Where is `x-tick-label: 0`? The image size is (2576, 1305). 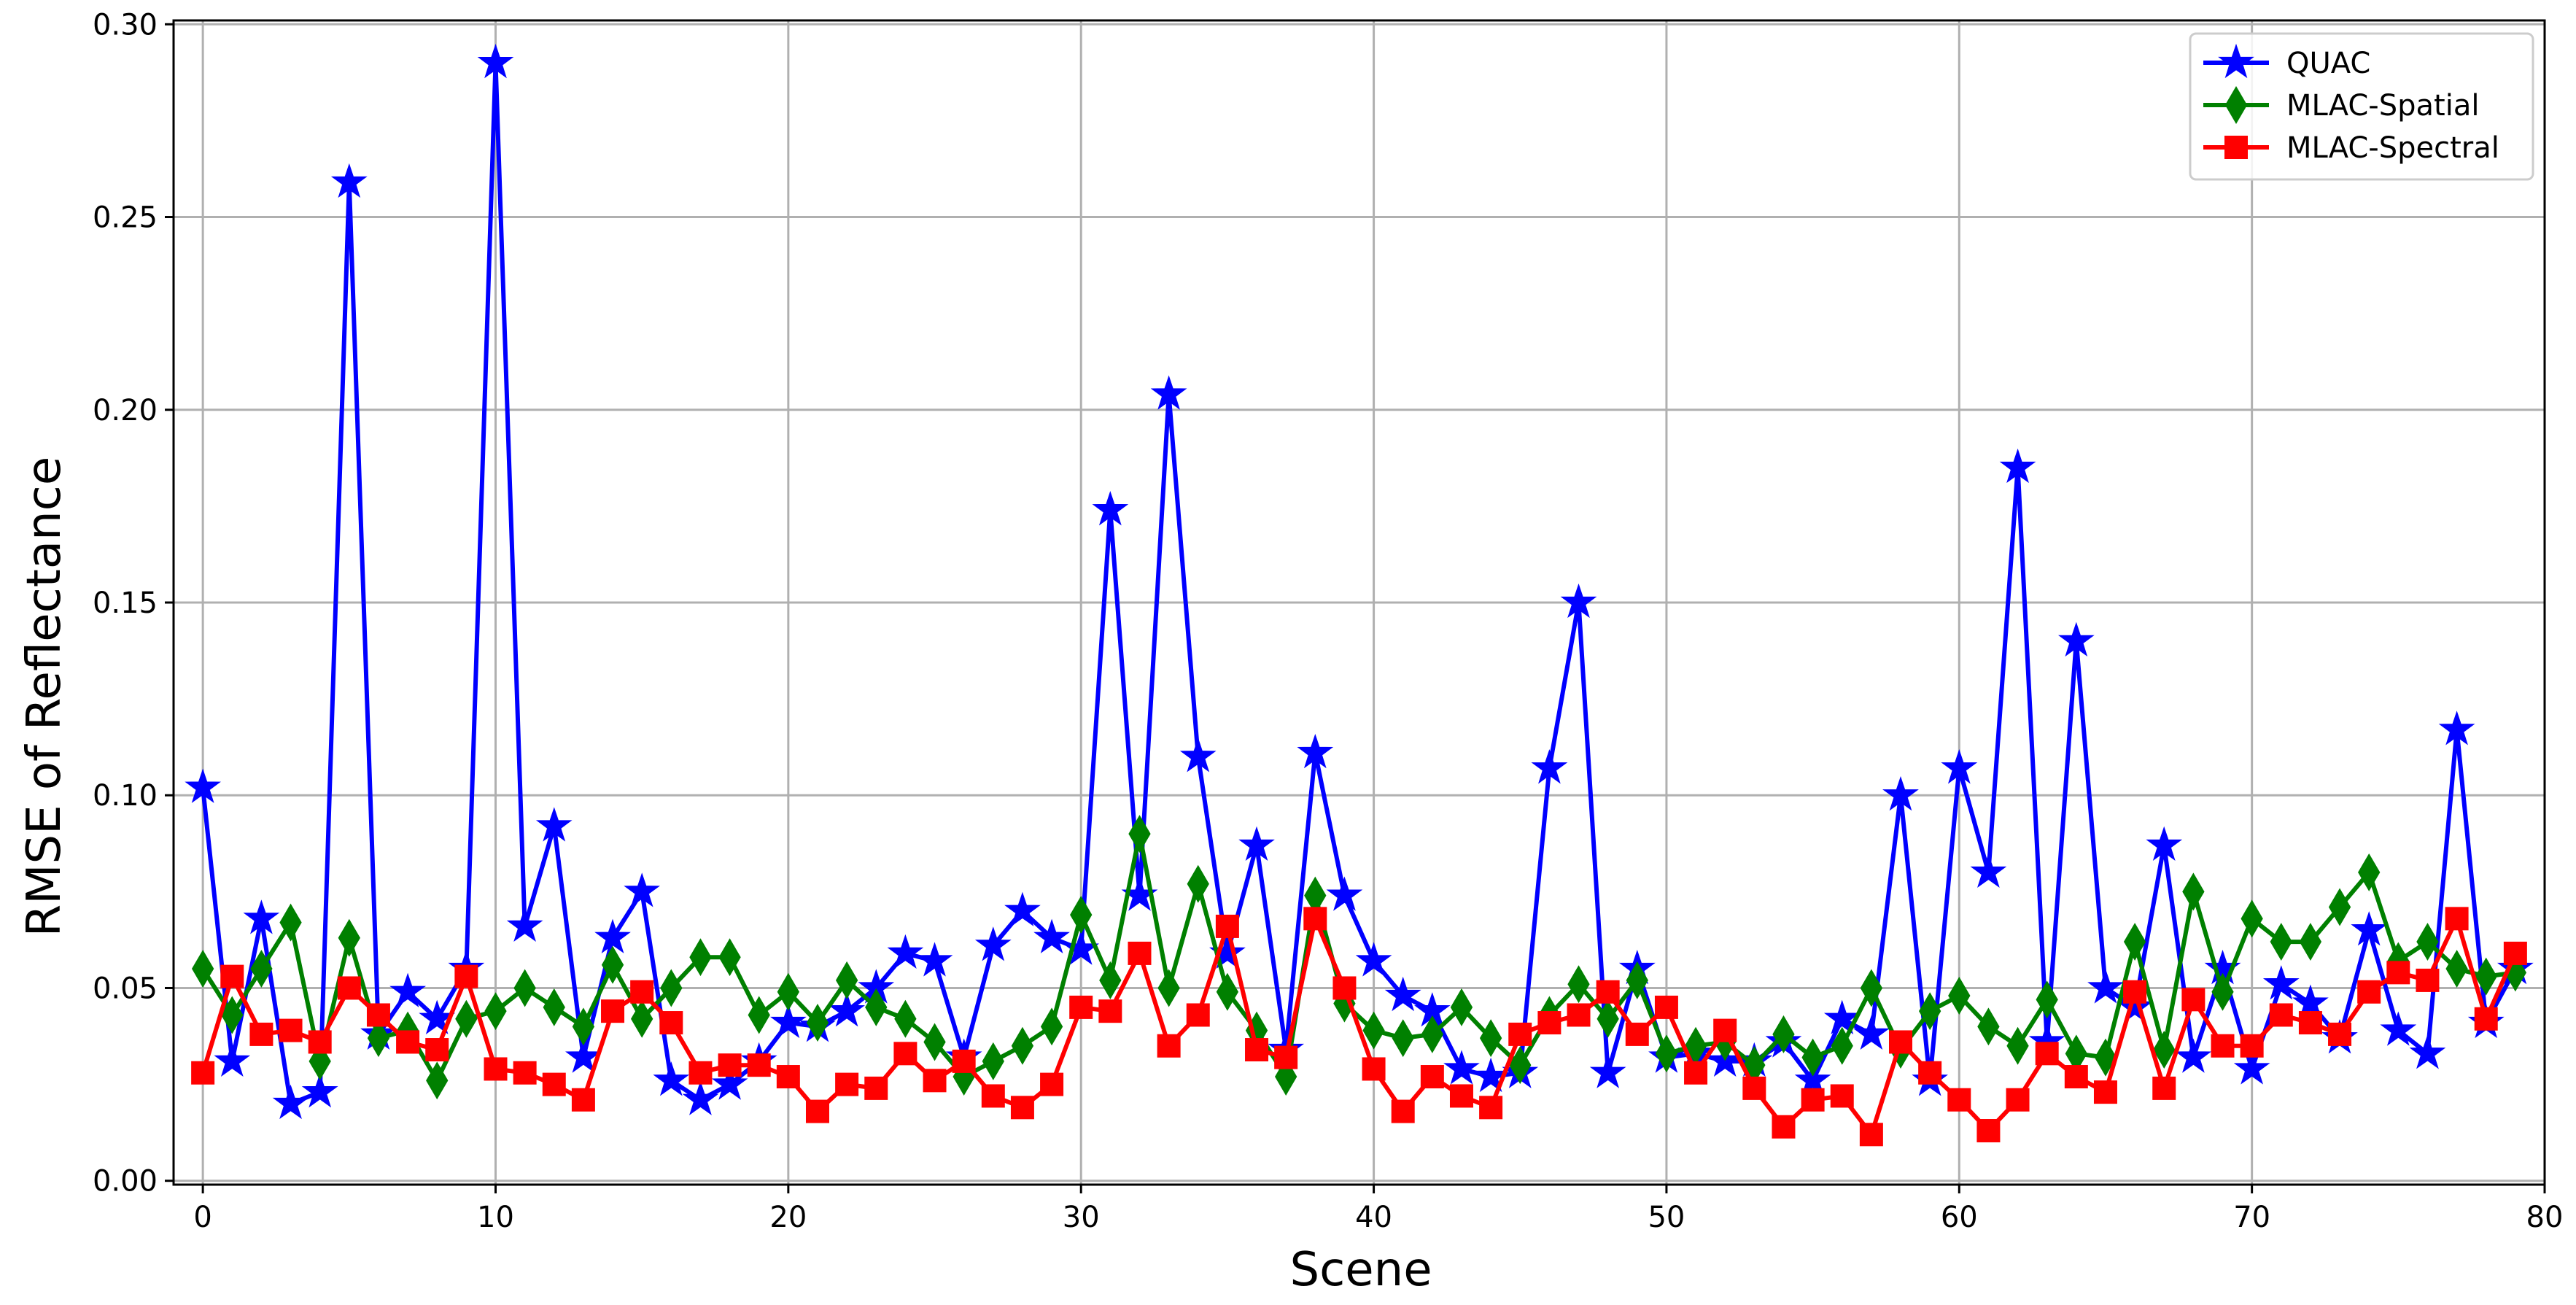
x-tick-label: 0 is located at coordinates (202, 1217).